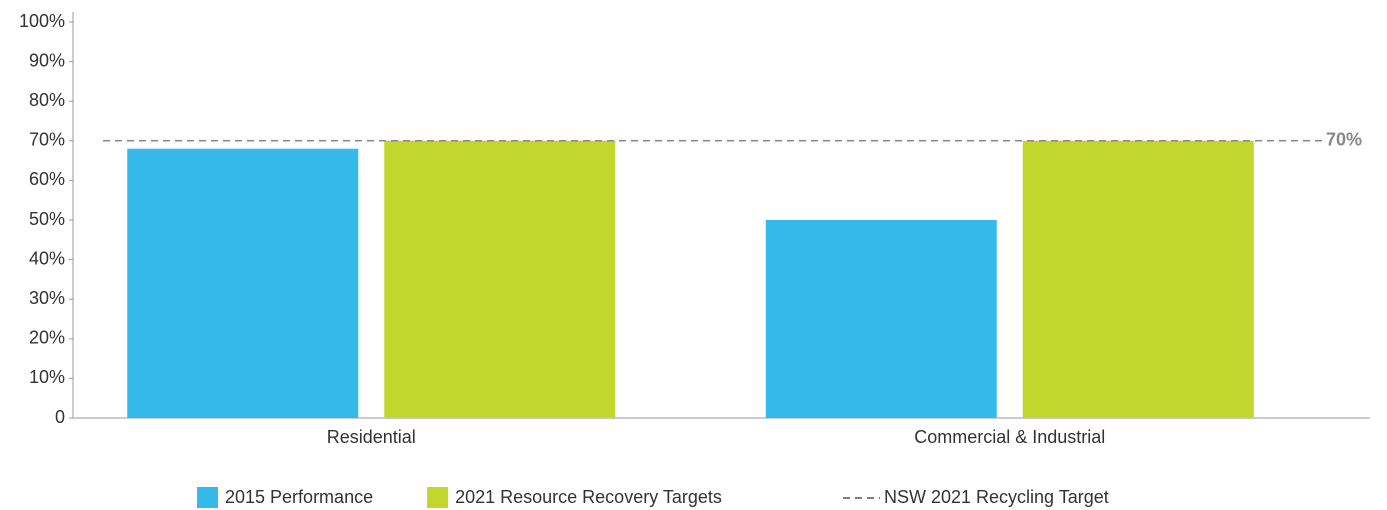 The image size is (1387, 510). Describe the element at coordinates (47, 100) in the screenshot. I see `y-tick-label: 80%` at that location.